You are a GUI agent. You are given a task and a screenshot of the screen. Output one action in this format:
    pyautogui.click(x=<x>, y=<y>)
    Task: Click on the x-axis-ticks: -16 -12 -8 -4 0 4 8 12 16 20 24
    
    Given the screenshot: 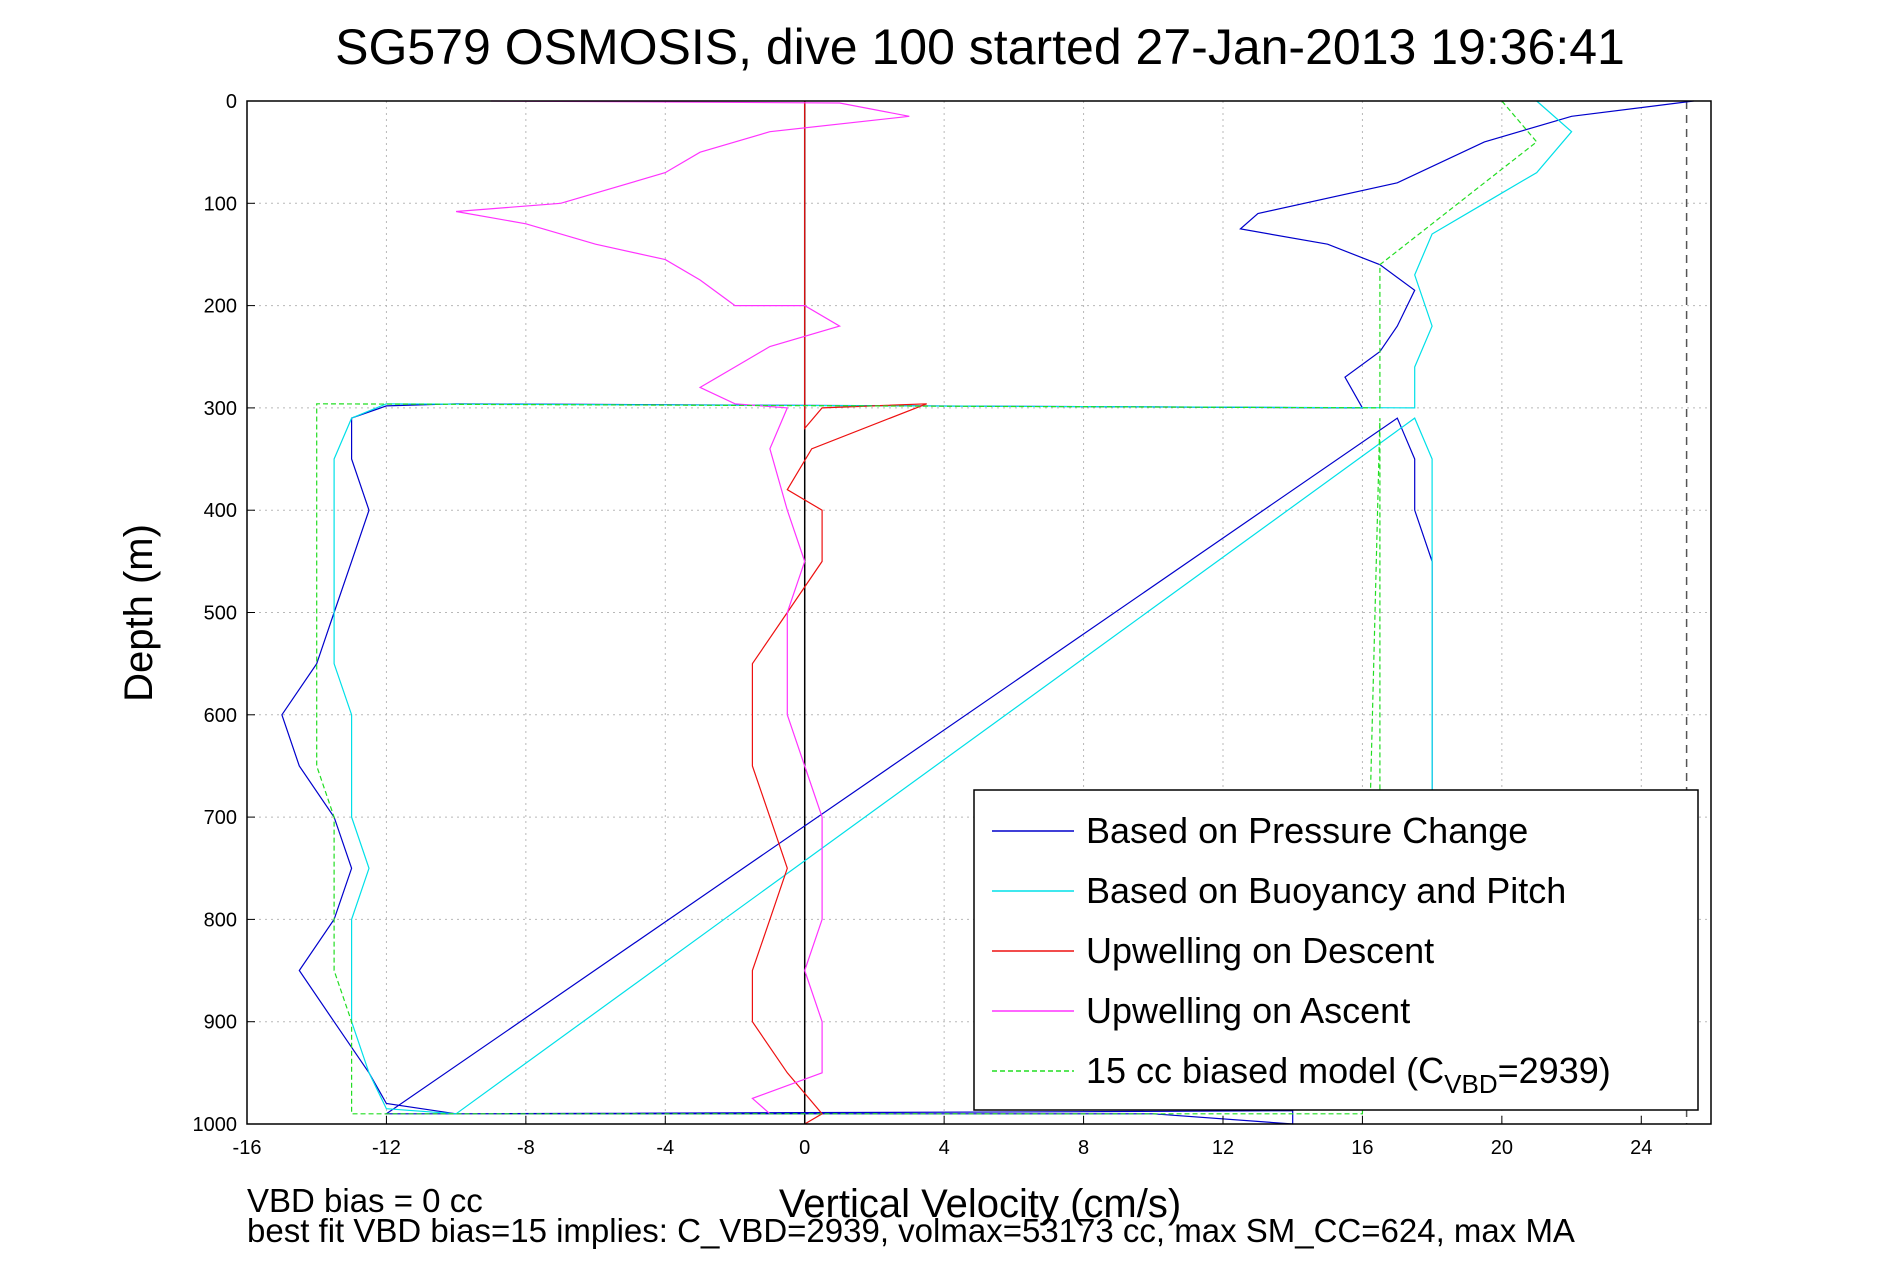 What is the action you would take?
    pyautogui.click(x=942, y=1137)
    